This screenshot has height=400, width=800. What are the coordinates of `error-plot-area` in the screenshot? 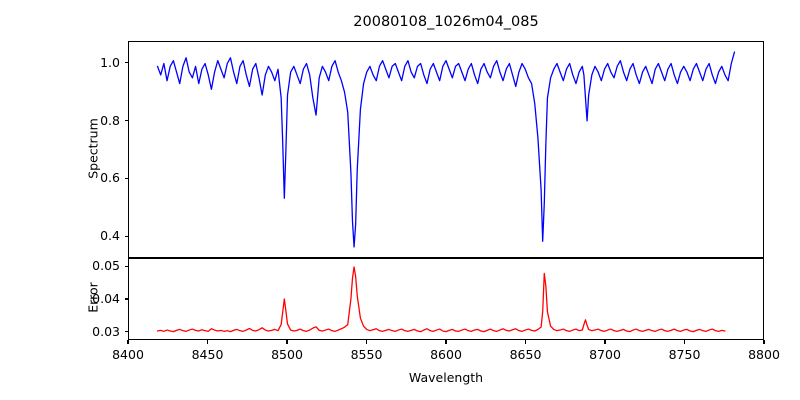 It's located at (441, 299).